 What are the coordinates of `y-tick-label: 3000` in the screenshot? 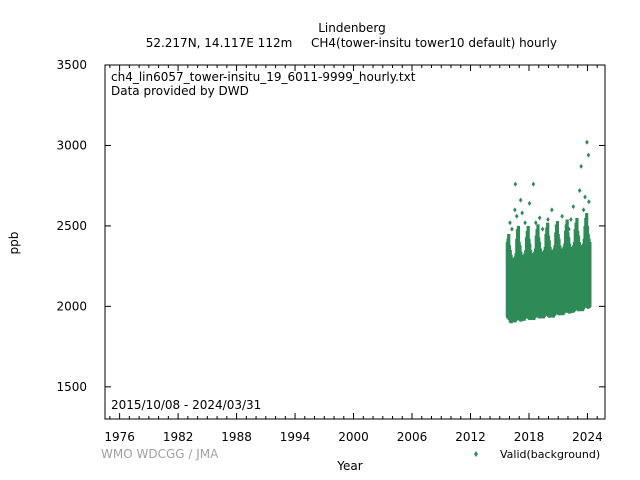 It's located at (71, 145).